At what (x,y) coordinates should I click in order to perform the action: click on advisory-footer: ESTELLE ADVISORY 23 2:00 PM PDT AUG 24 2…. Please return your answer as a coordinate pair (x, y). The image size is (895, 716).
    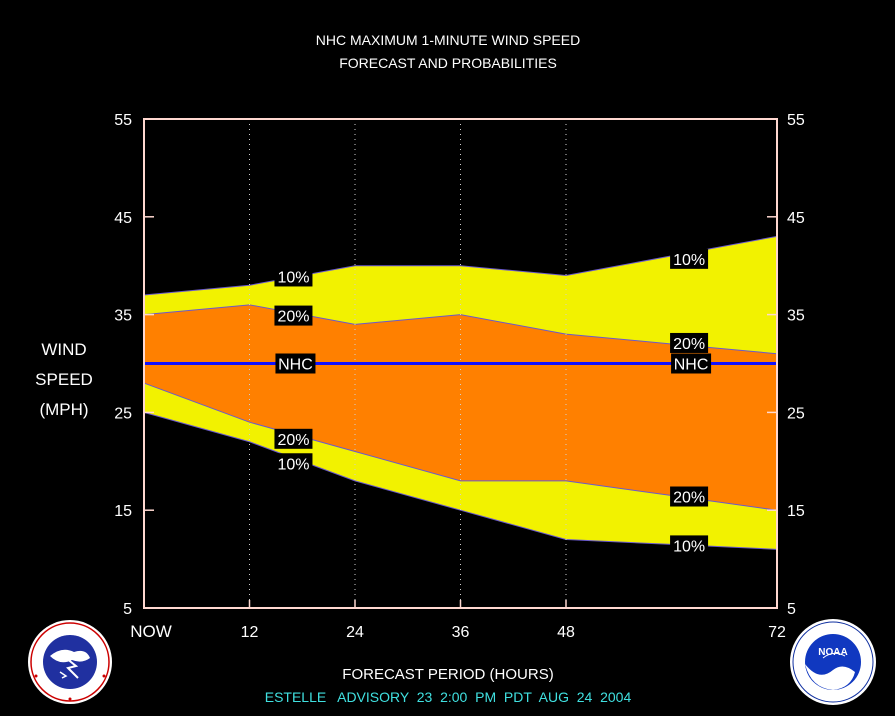
    Looking at the image, I should click on (448, 697).